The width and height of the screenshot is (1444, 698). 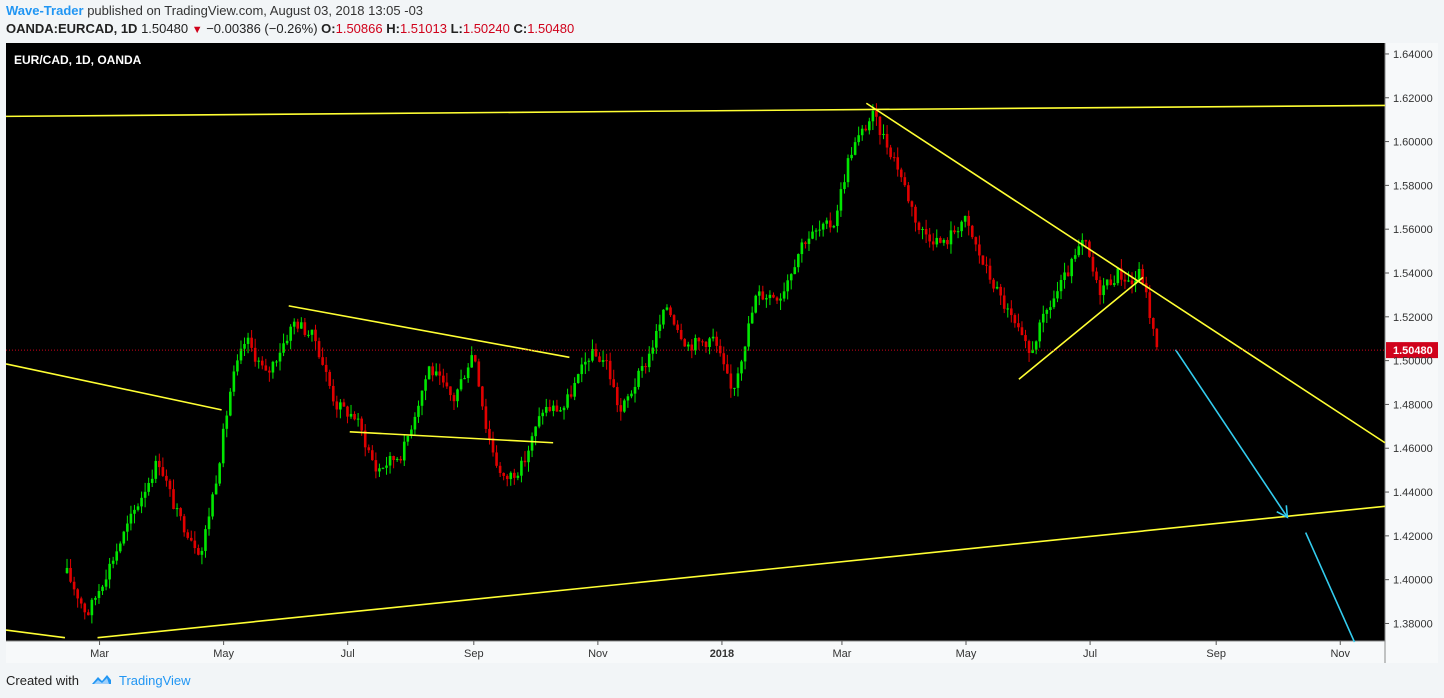 I want to click on last-price: 1.50480, so click(x=165, y=28).